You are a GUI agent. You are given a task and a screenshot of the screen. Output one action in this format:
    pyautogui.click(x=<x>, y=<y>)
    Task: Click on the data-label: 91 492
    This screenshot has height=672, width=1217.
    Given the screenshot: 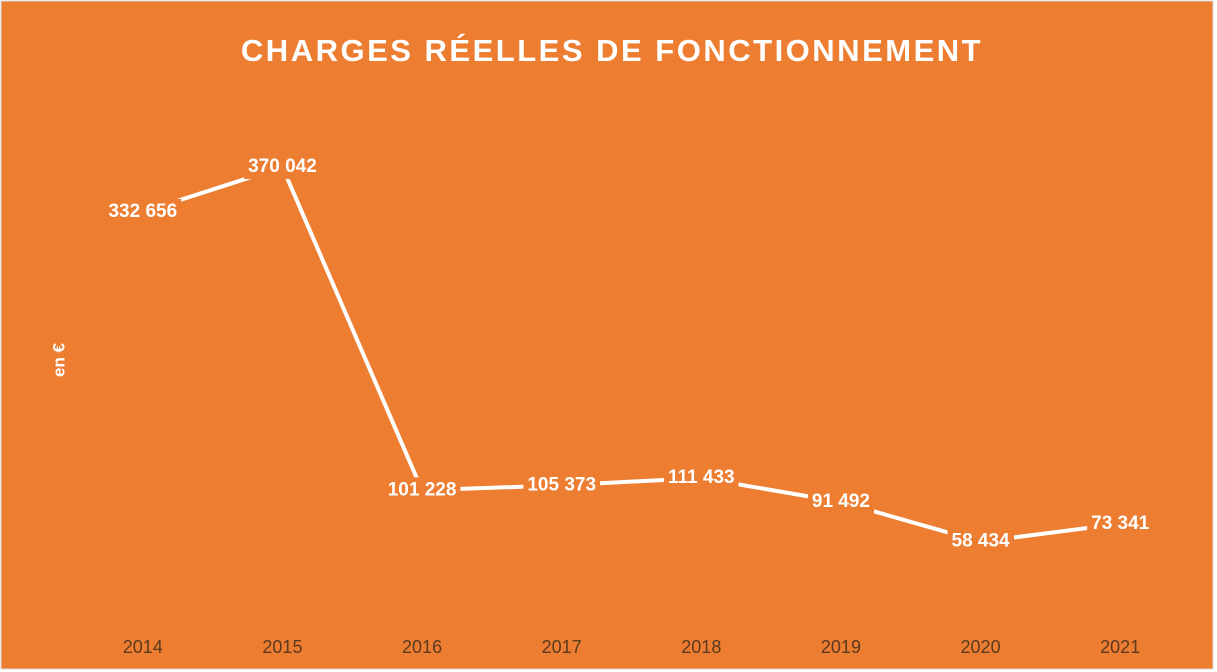 What is the action you would take?
    pyautogui.click(x=841, y=501)
    